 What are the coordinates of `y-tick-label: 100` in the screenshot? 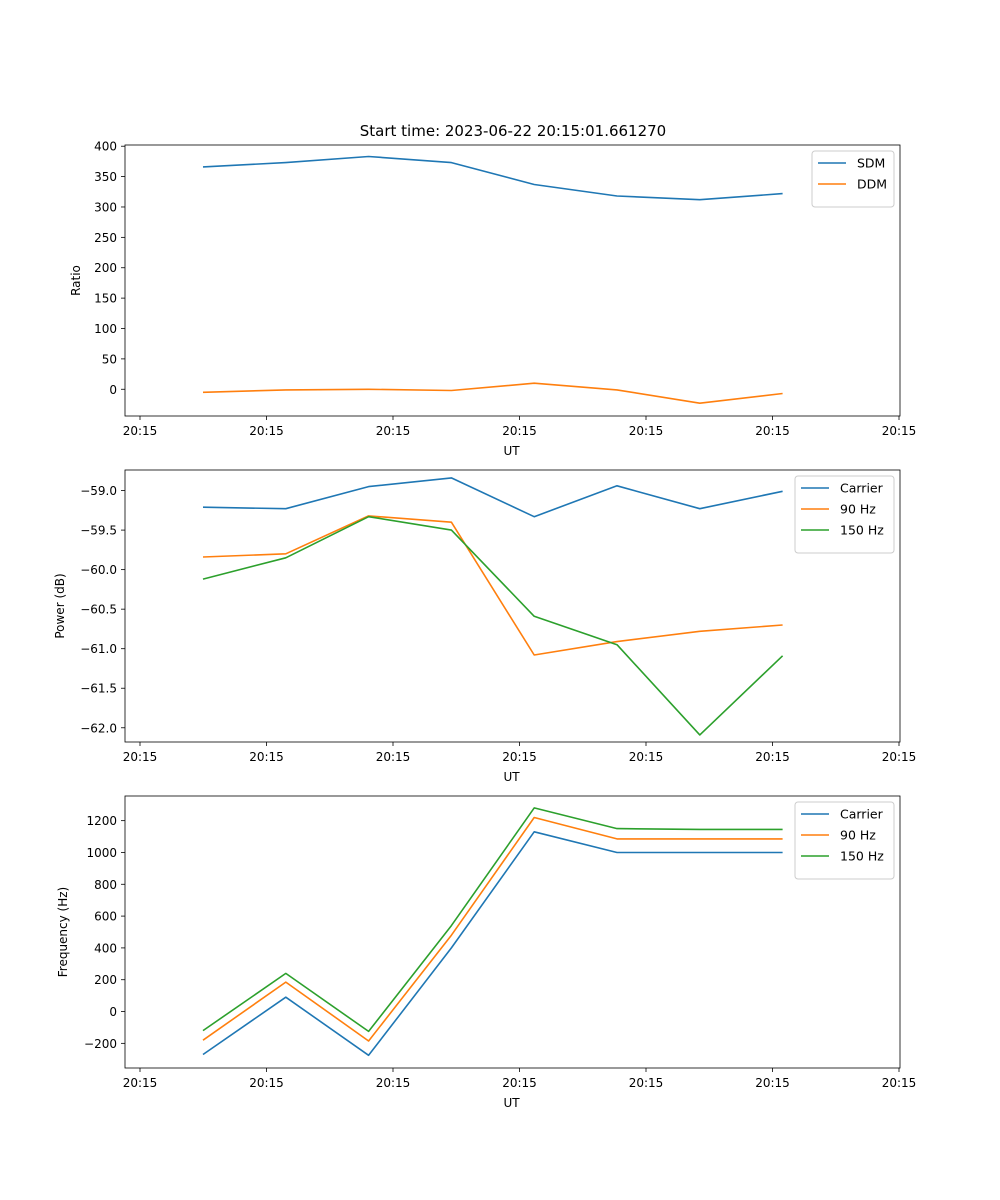 It's located at (105, 329).